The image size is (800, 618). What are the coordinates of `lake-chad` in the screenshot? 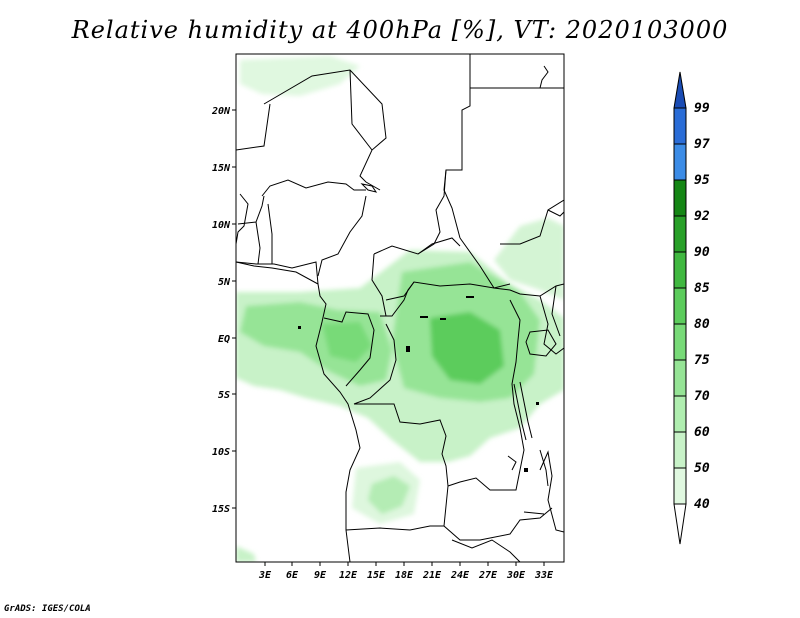 It's located at (369, 188).